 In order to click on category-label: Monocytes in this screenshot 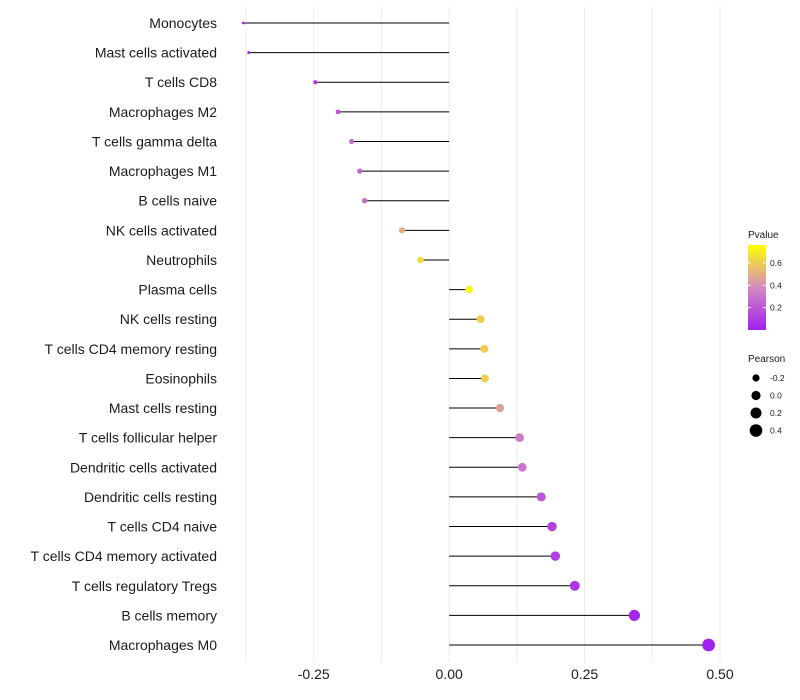, I will do `click(183, 23)`.